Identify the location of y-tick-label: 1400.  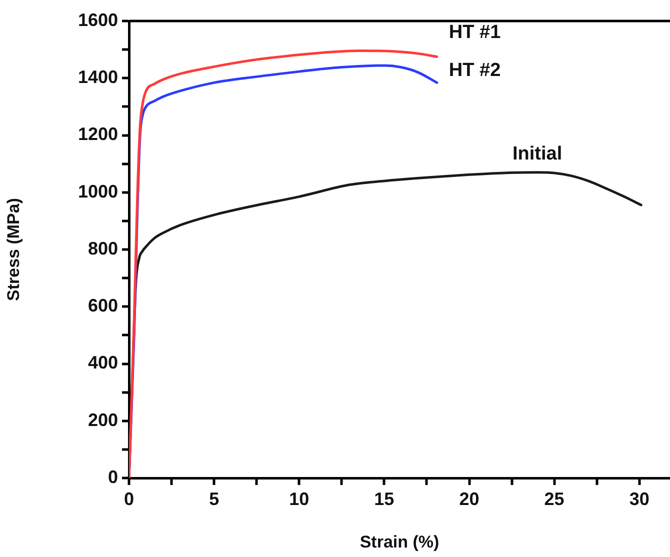
(98, 77).